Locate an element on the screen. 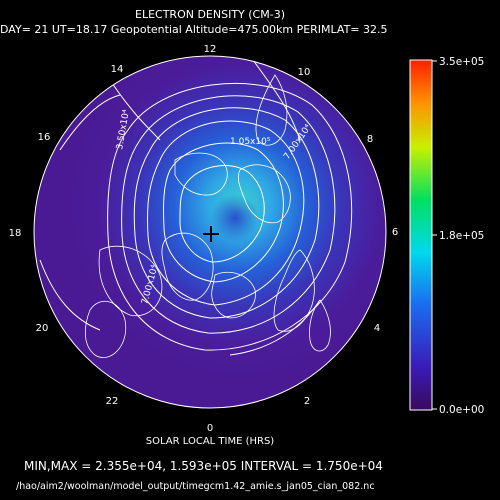 This screenshot has height=500, width=500. colorbar is located at coordinates (421, 235).